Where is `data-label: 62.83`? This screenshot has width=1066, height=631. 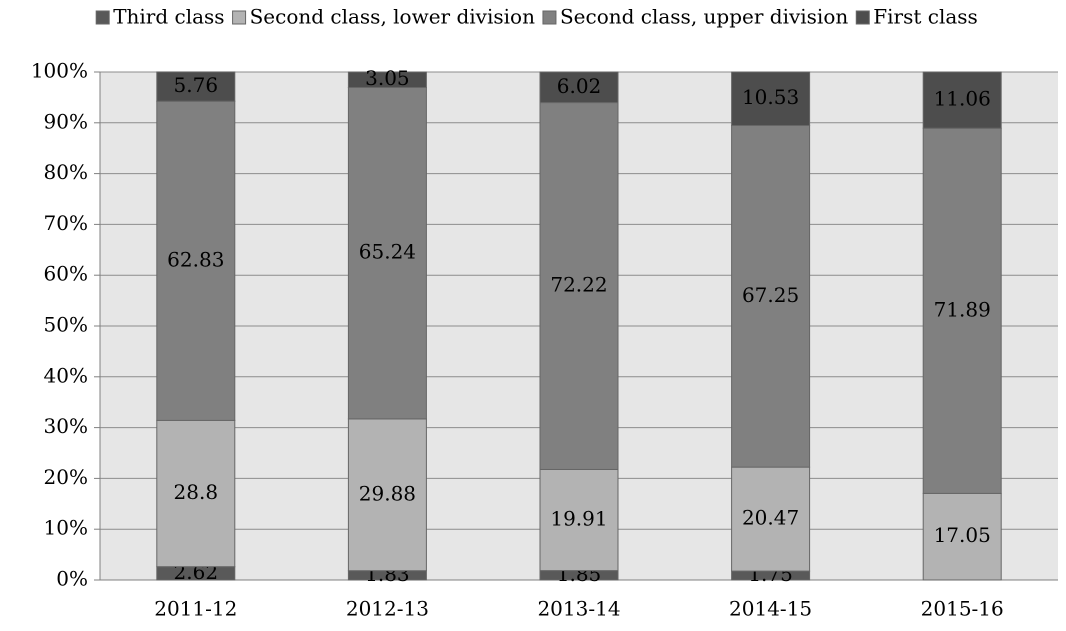 data-label: 62.83 is located at coordinates (195, 259).